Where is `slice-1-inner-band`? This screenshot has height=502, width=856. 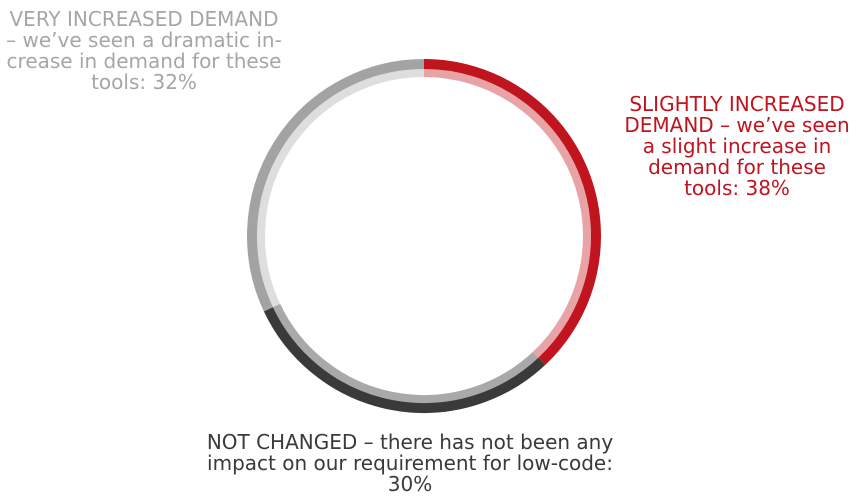 slice-1-inner-band is located at coordinates (405, 353).